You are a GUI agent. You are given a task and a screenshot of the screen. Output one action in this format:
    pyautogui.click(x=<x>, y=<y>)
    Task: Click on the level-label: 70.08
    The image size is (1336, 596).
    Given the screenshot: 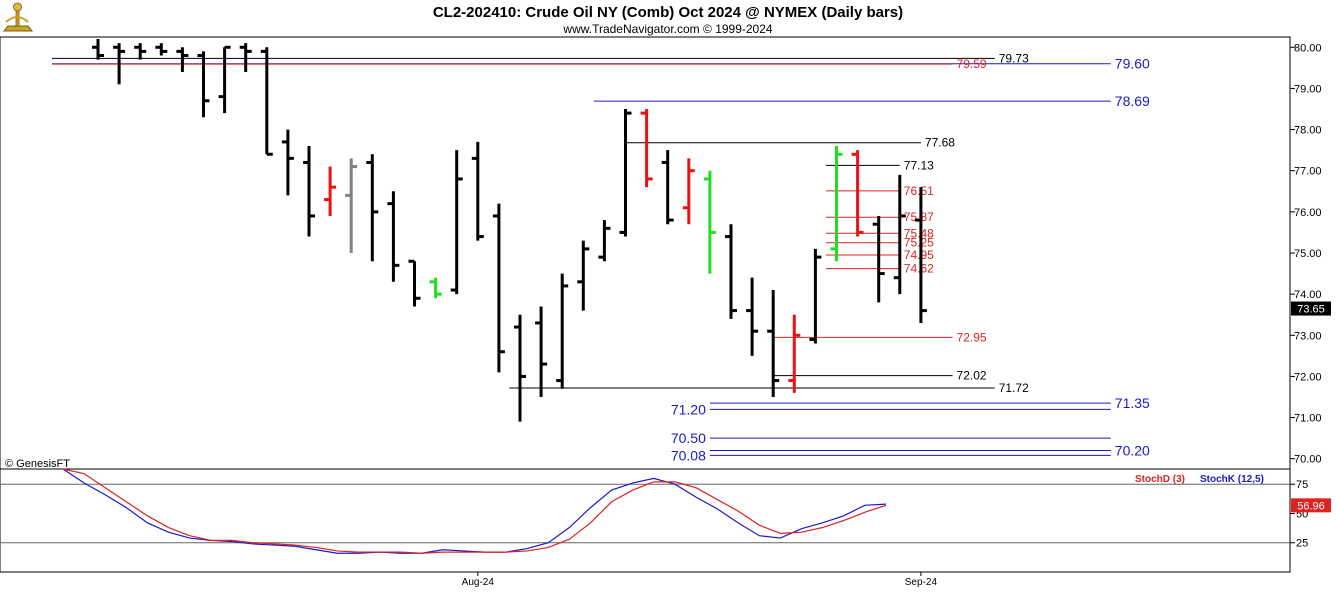 What is the action you would take?
    pyautogui.click(x=688, y=455)
    